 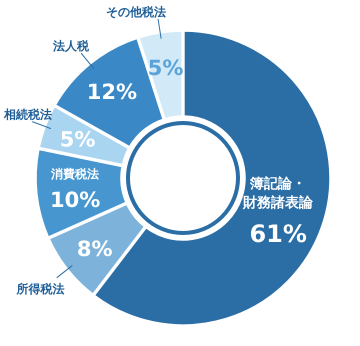 What do you see at coordinates (278, 193) in the screenshot?
I see `slice-label: 簿記論・財務諸表論` at bounding box center [278, 193].